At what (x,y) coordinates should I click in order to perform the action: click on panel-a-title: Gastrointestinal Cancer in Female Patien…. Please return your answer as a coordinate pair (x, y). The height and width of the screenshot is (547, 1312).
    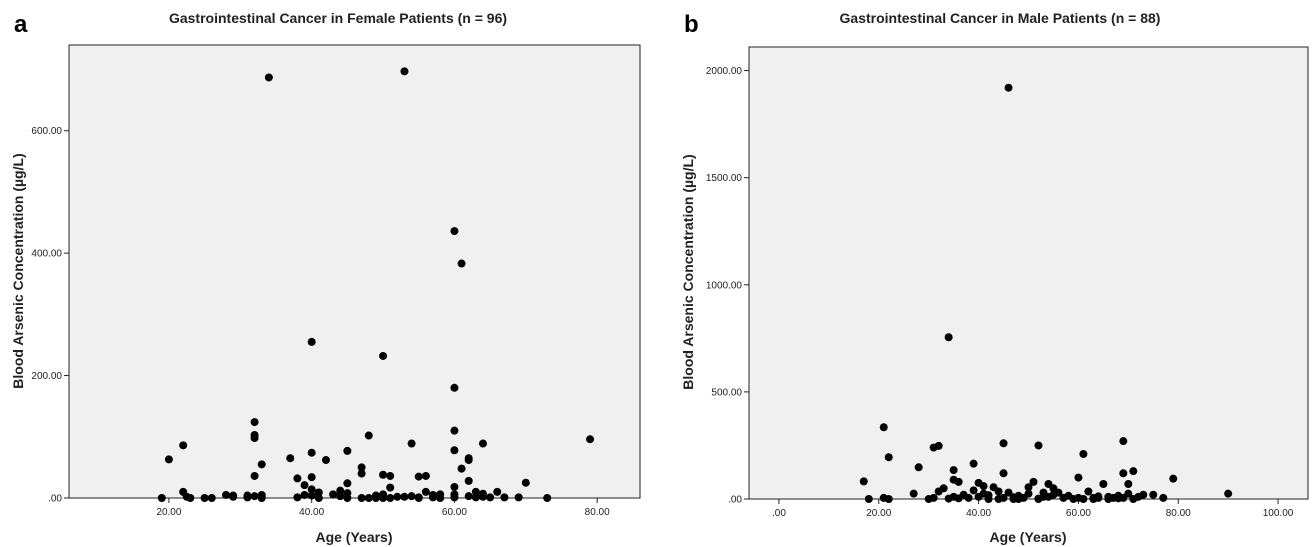
    Looking at the image, I should click on (338, 18).